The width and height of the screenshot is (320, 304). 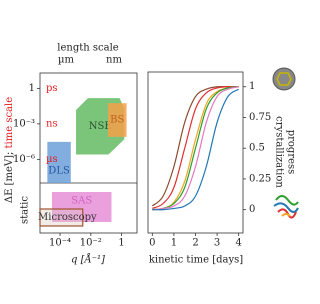 What do you see at coordinates (217, 243) in the screenshot?
I see `x-tick-label: 3` at bounding box center [217, 243].